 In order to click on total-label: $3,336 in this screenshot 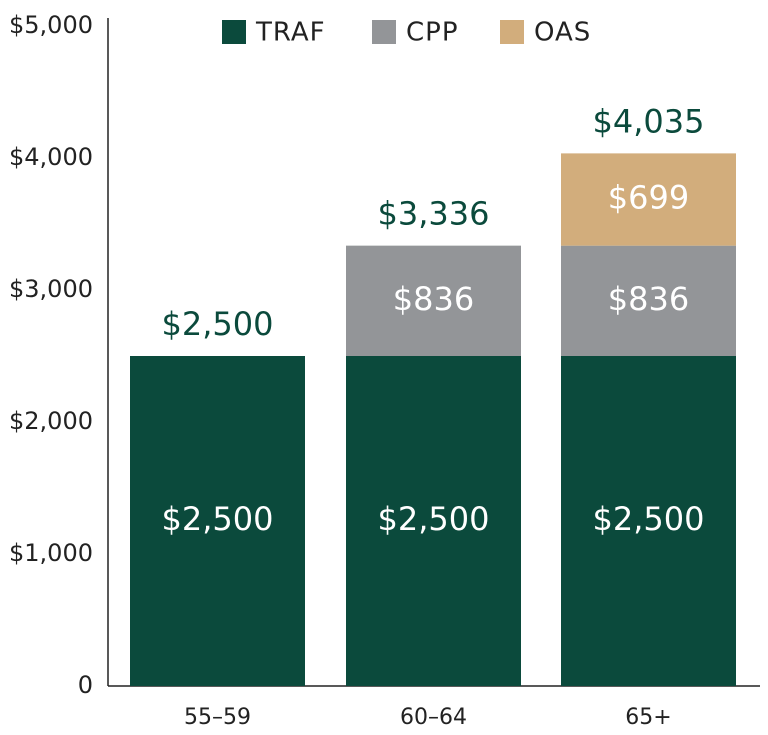, I will do `click(434, 214)`.